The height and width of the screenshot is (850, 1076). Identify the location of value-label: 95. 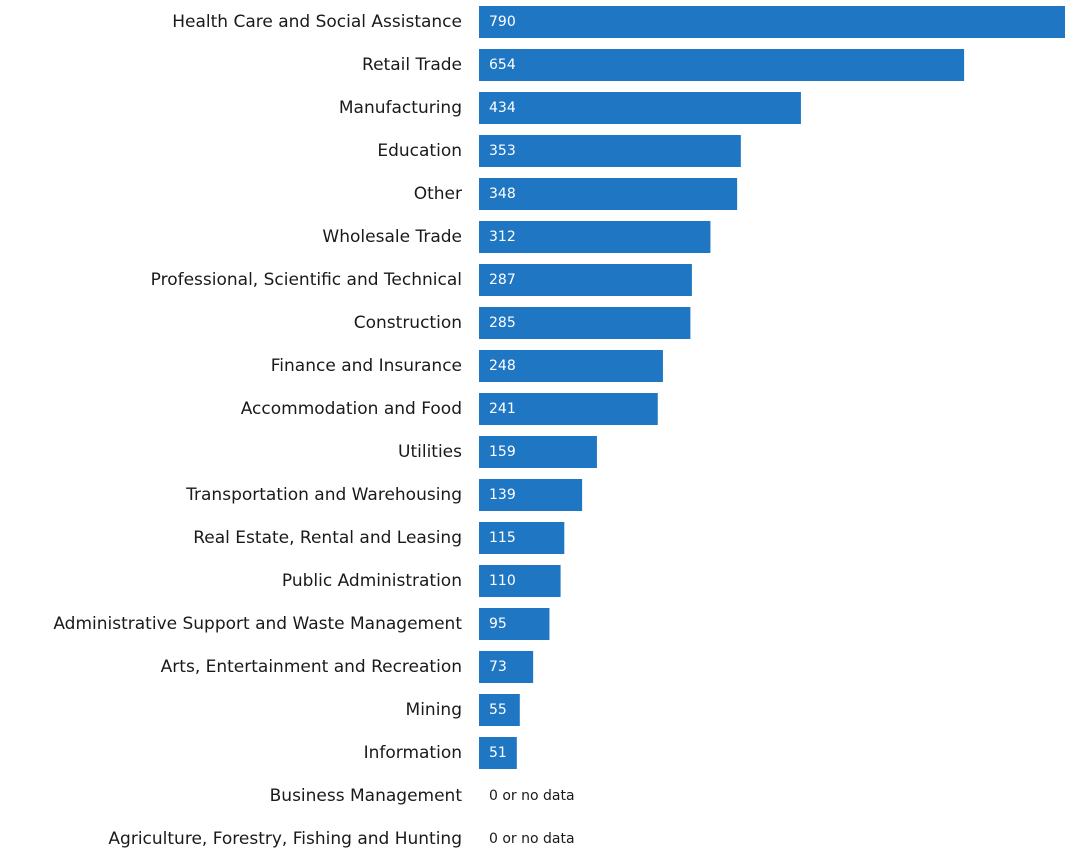
(498, 624).